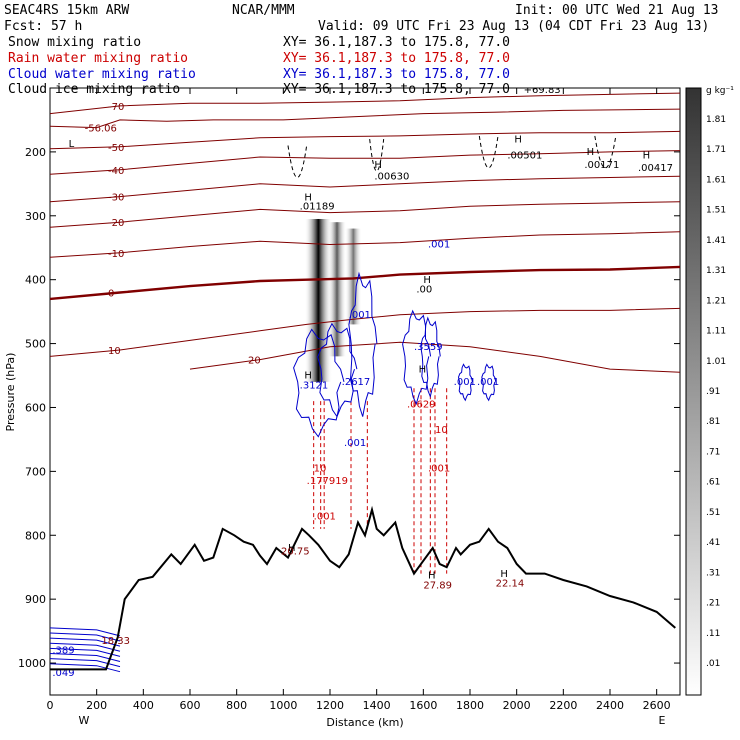  Describe the element at coordinates (657, 705) in the screenshot. I see `x-tick-label: 2600` at that location.